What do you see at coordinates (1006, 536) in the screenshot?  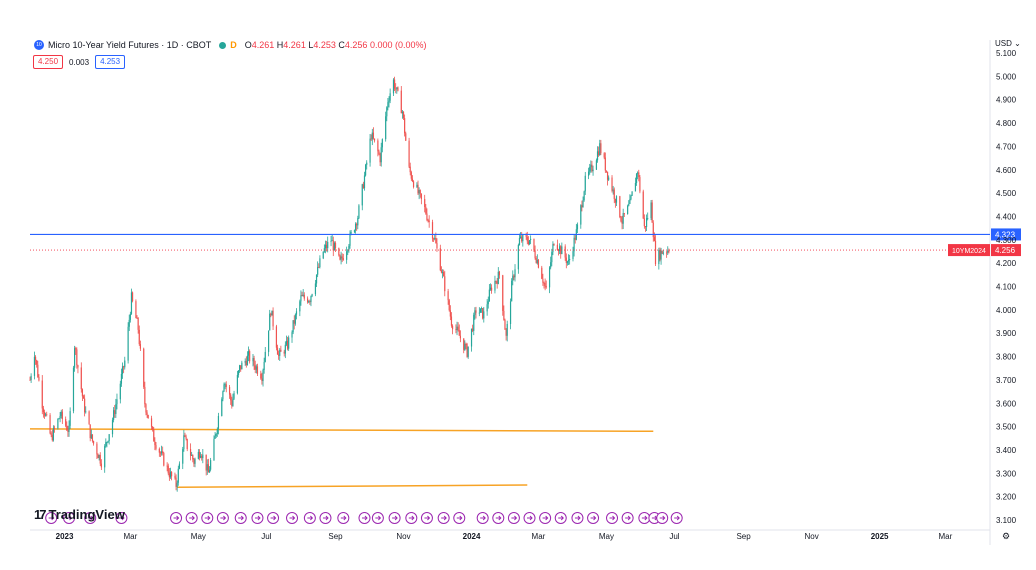 I see `settings-gear-icon: ⚙` at bounding box center [1006, 536].